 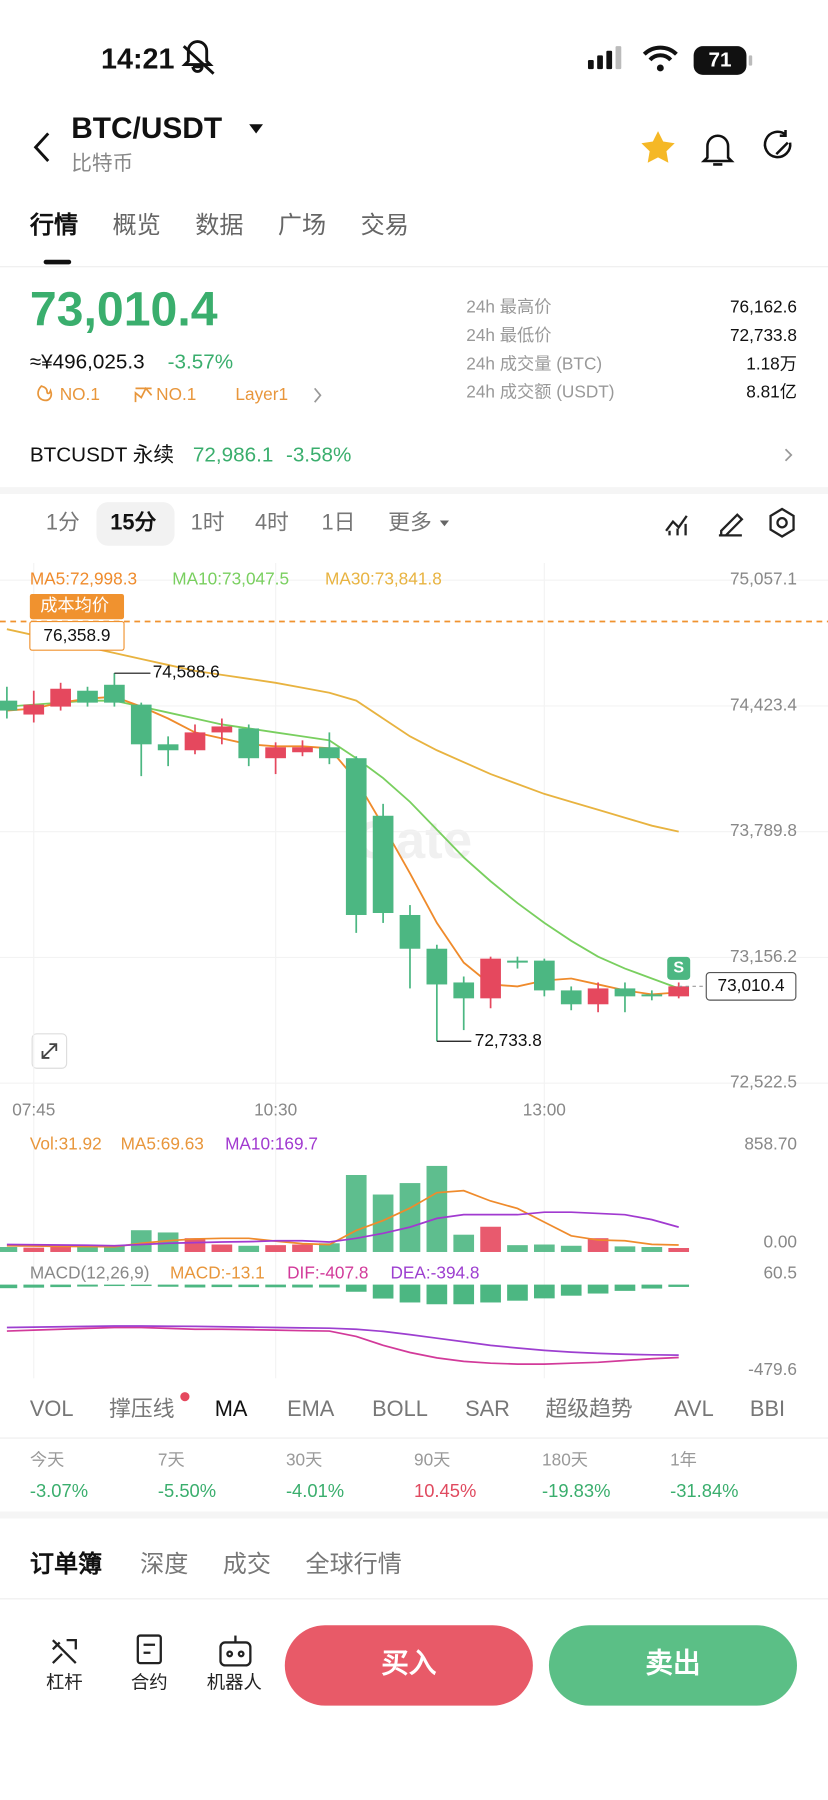 I want to click on signal-badge, so click(x=679, y=968).